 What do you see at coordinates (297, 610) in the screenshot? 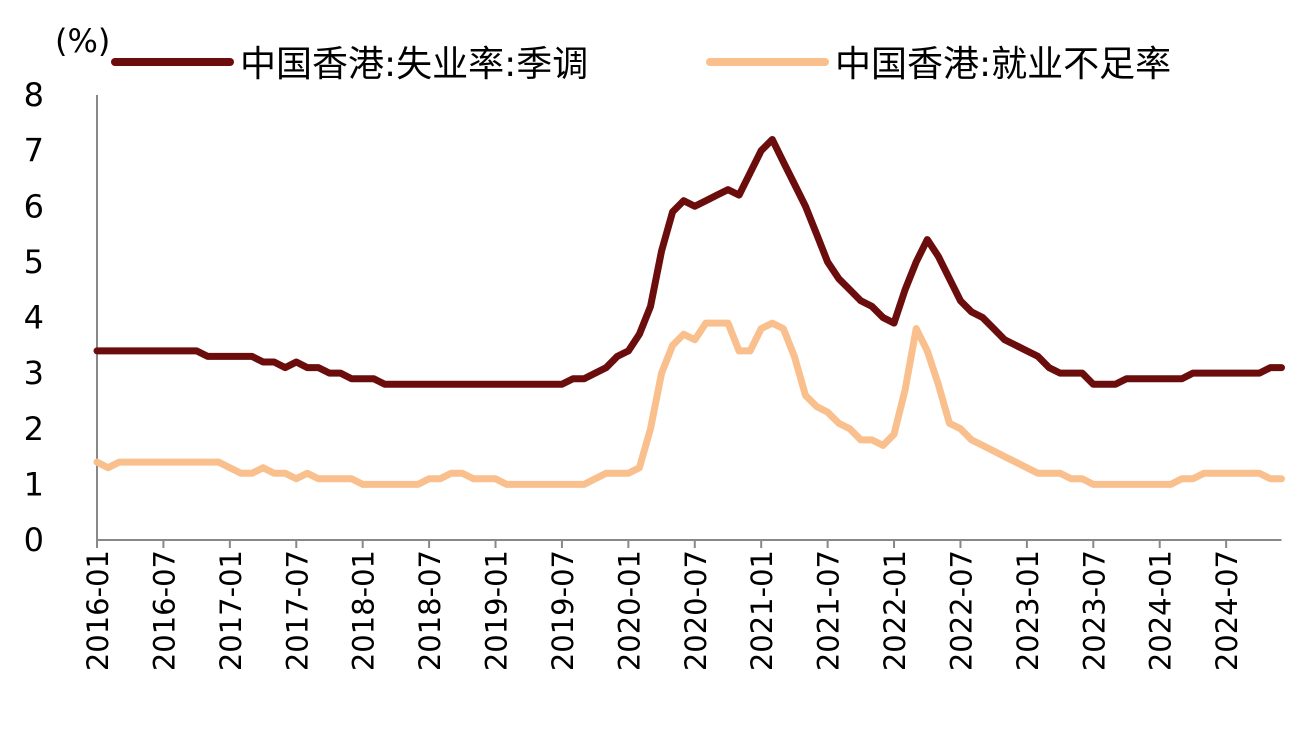
I see `x-tick-label: 2017-07` at bounding box center [297, 610].